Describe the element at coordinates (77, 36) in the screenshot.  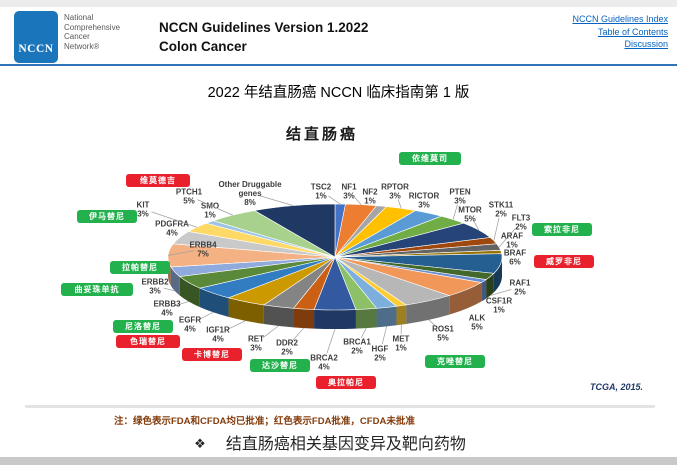
I see `org-line: Cancer` at that location.